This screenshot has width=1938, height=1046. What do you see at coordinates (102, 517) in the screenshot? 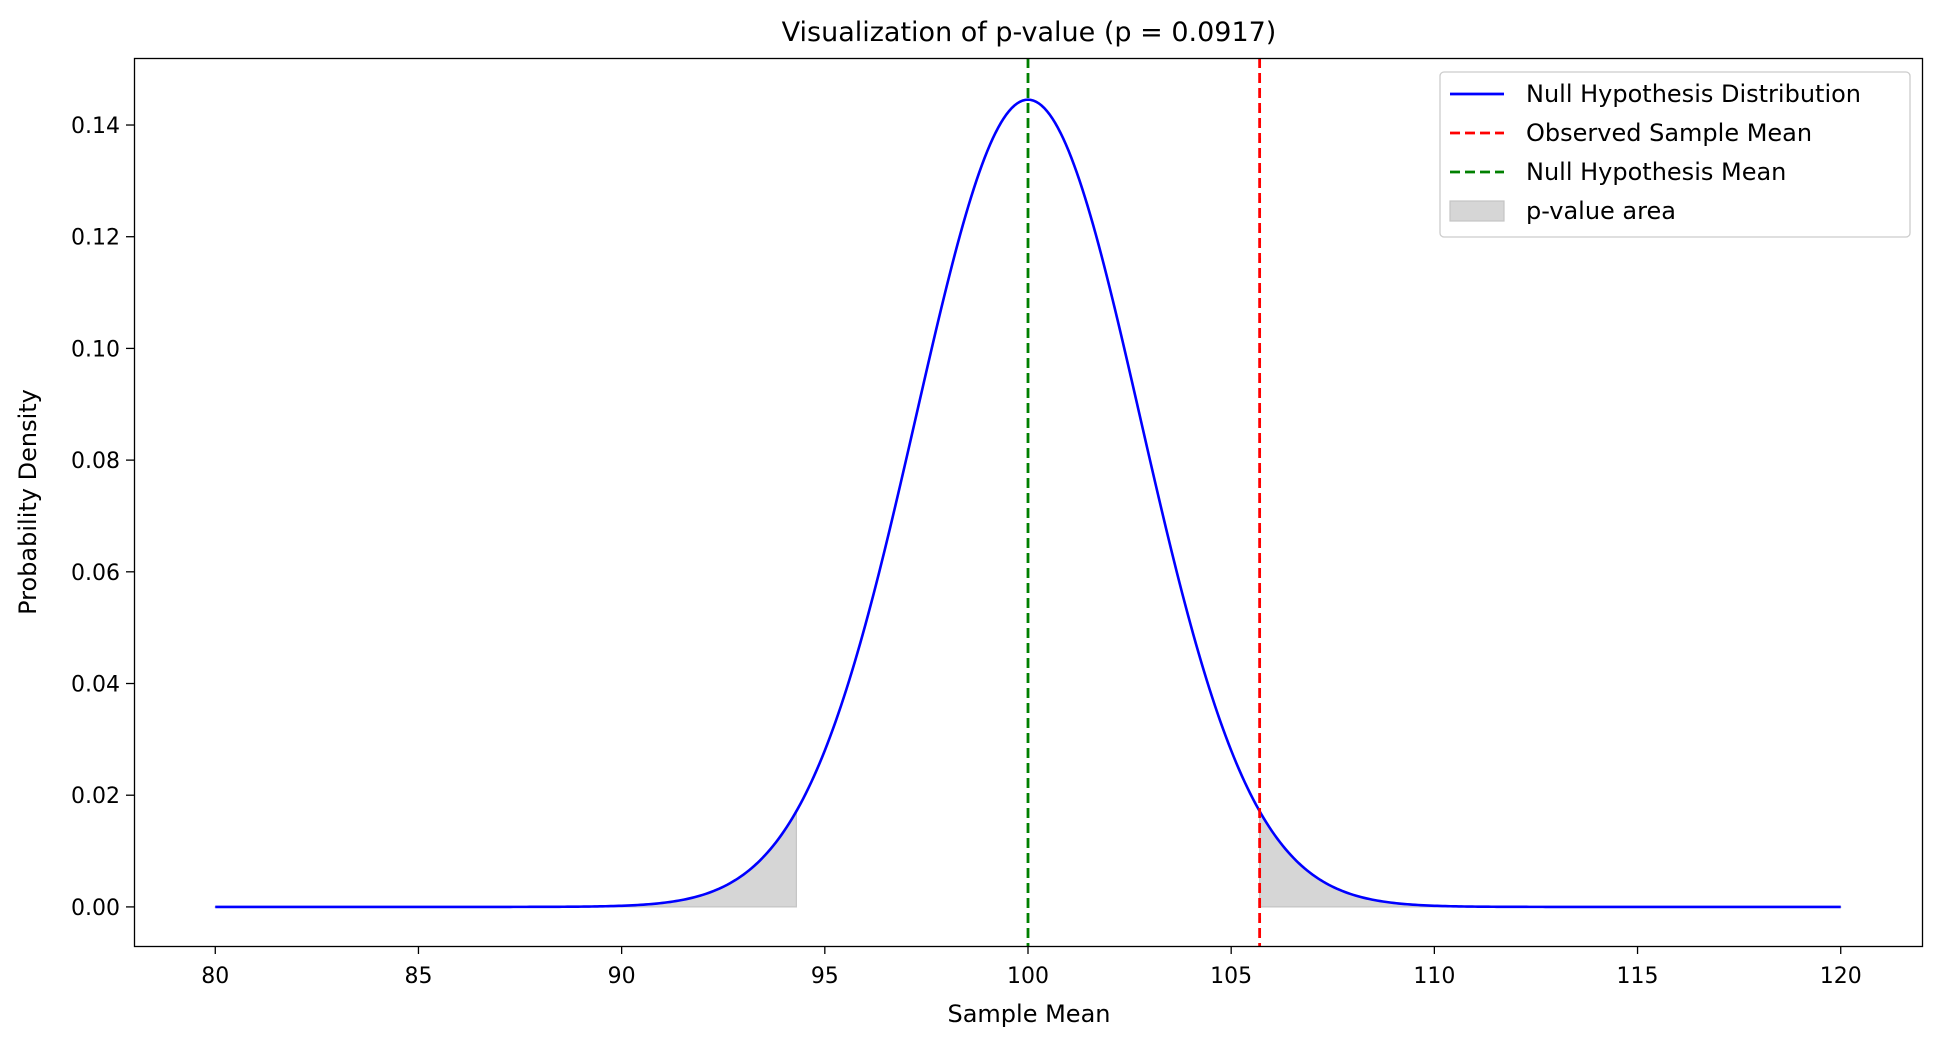
I see `y-axis: 0.00 0.02 0.04 0.06 0.08 0.10 0.12 0.14` at bounding box center [102, 517].